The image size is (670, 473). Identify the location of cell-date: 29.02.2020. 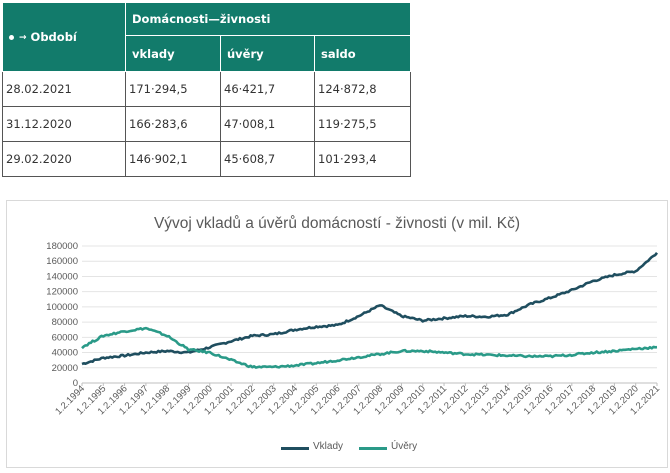
(64, 159).